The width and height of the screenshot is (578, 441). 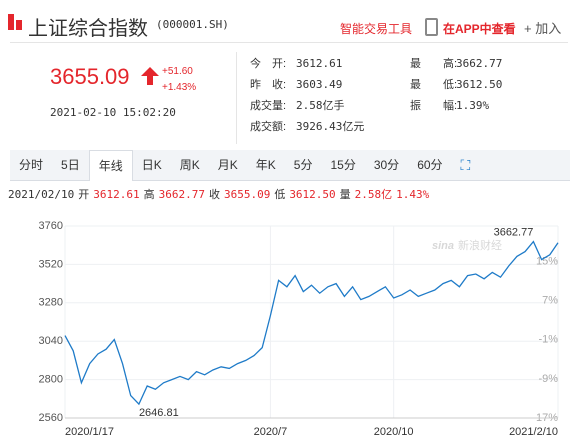 I want to click on y2-tick-label: 15%, so click(x=547, y=262).